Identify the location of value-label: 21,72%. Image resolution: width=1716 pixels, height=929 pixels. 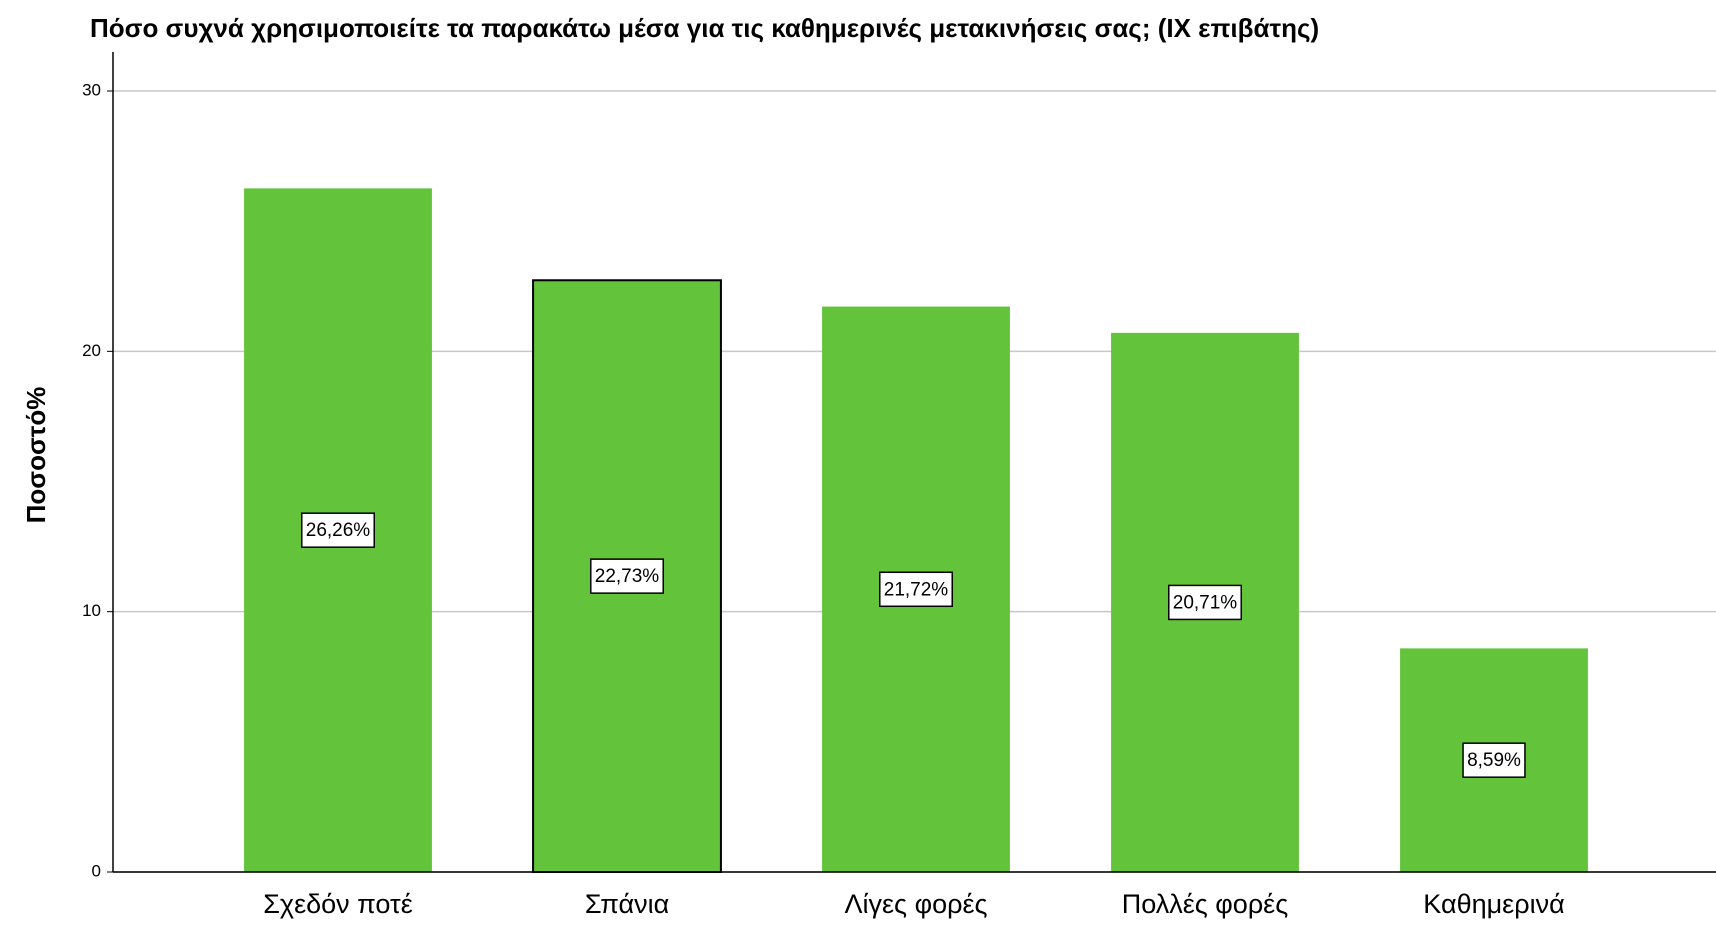
(916, 589).